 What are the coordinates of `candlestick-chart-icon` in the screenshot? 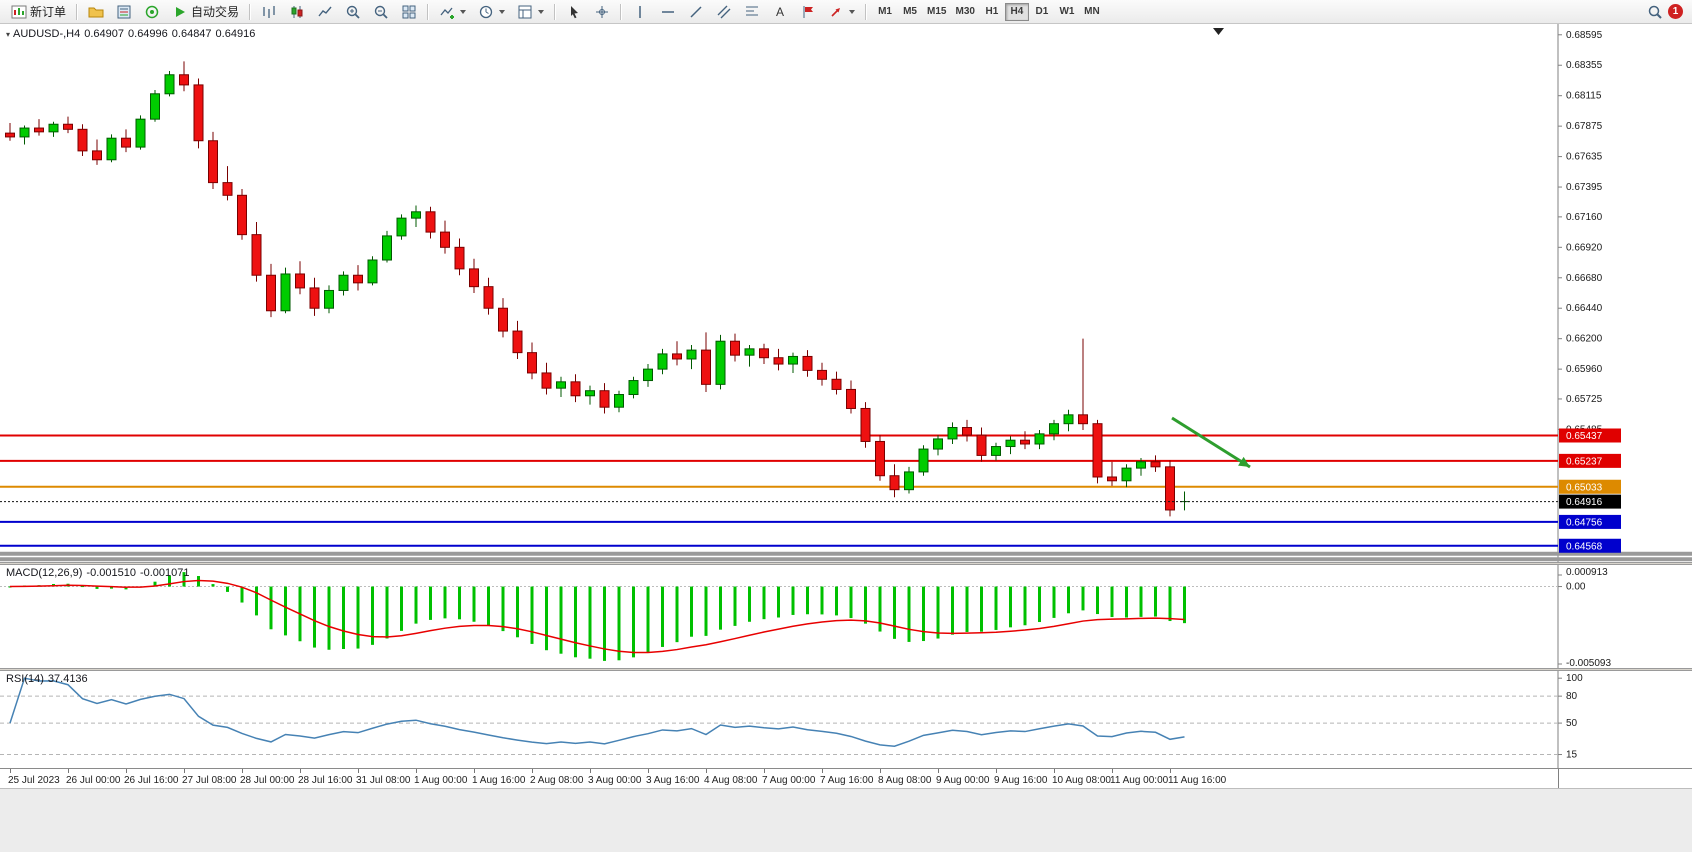 It's located at (296, 11).